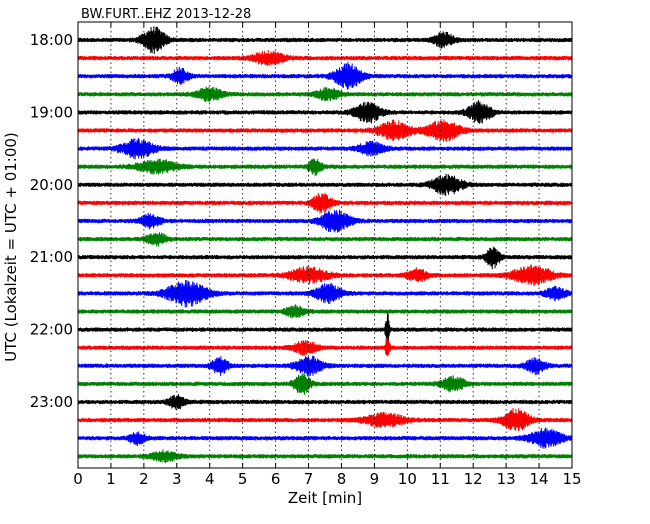 Image resolution: width=650 pixels, height=524 pixels. Describe the element at coordinates (243, 479) in the screenshot. I see `x-tick-label: 5` at that location.